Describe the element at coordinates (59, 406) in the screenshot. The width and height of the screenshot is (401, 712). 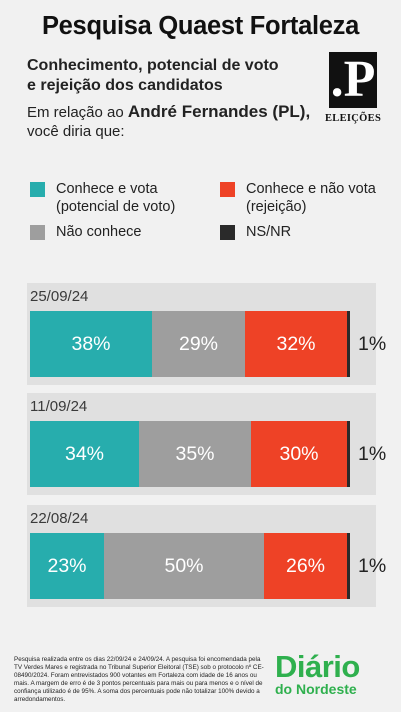
I see `category-label: 11/09/24` at that location.